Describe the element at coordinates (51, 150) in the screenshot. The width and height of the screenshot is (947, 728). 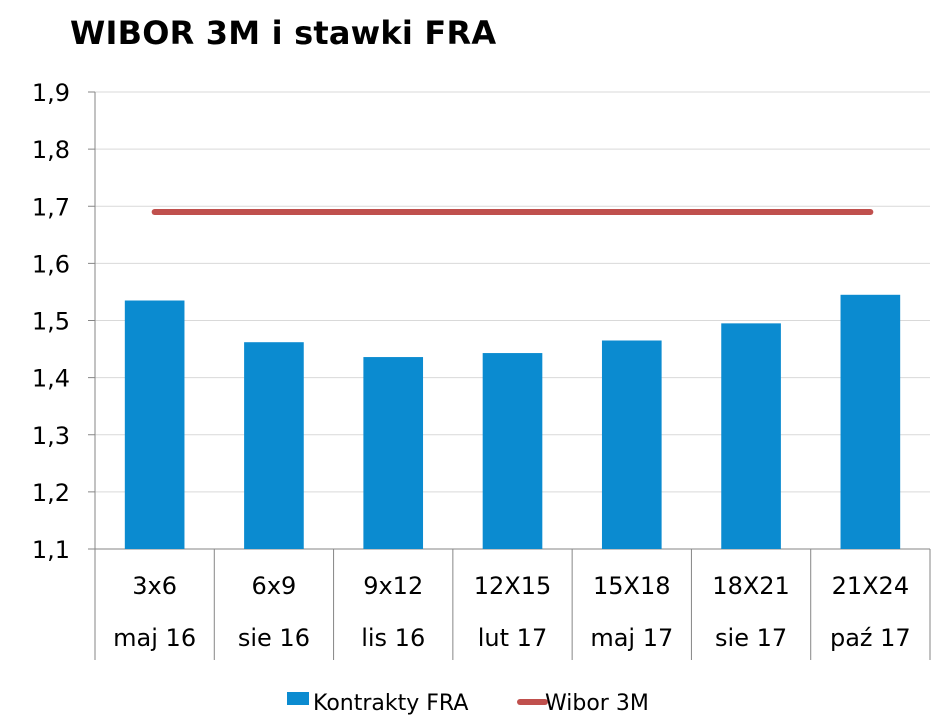
I see `y-tick-label: 1,8` at that location.